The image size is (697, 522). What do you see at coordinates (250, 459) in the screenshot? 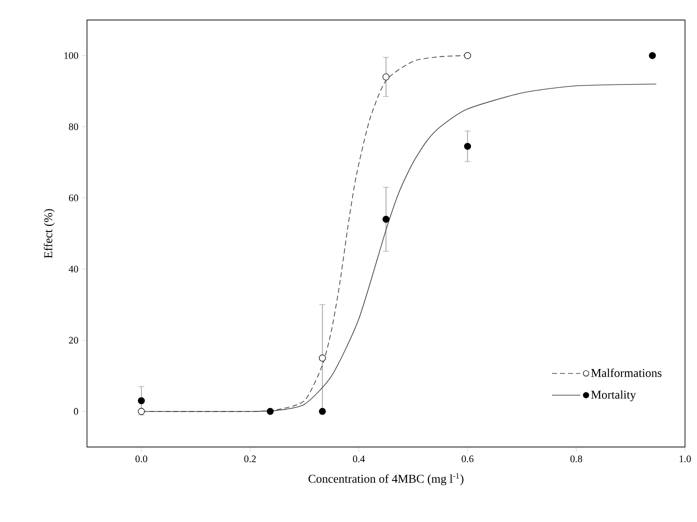
I see `x-tick-label: 0.2` at bounding box center [250, 459].